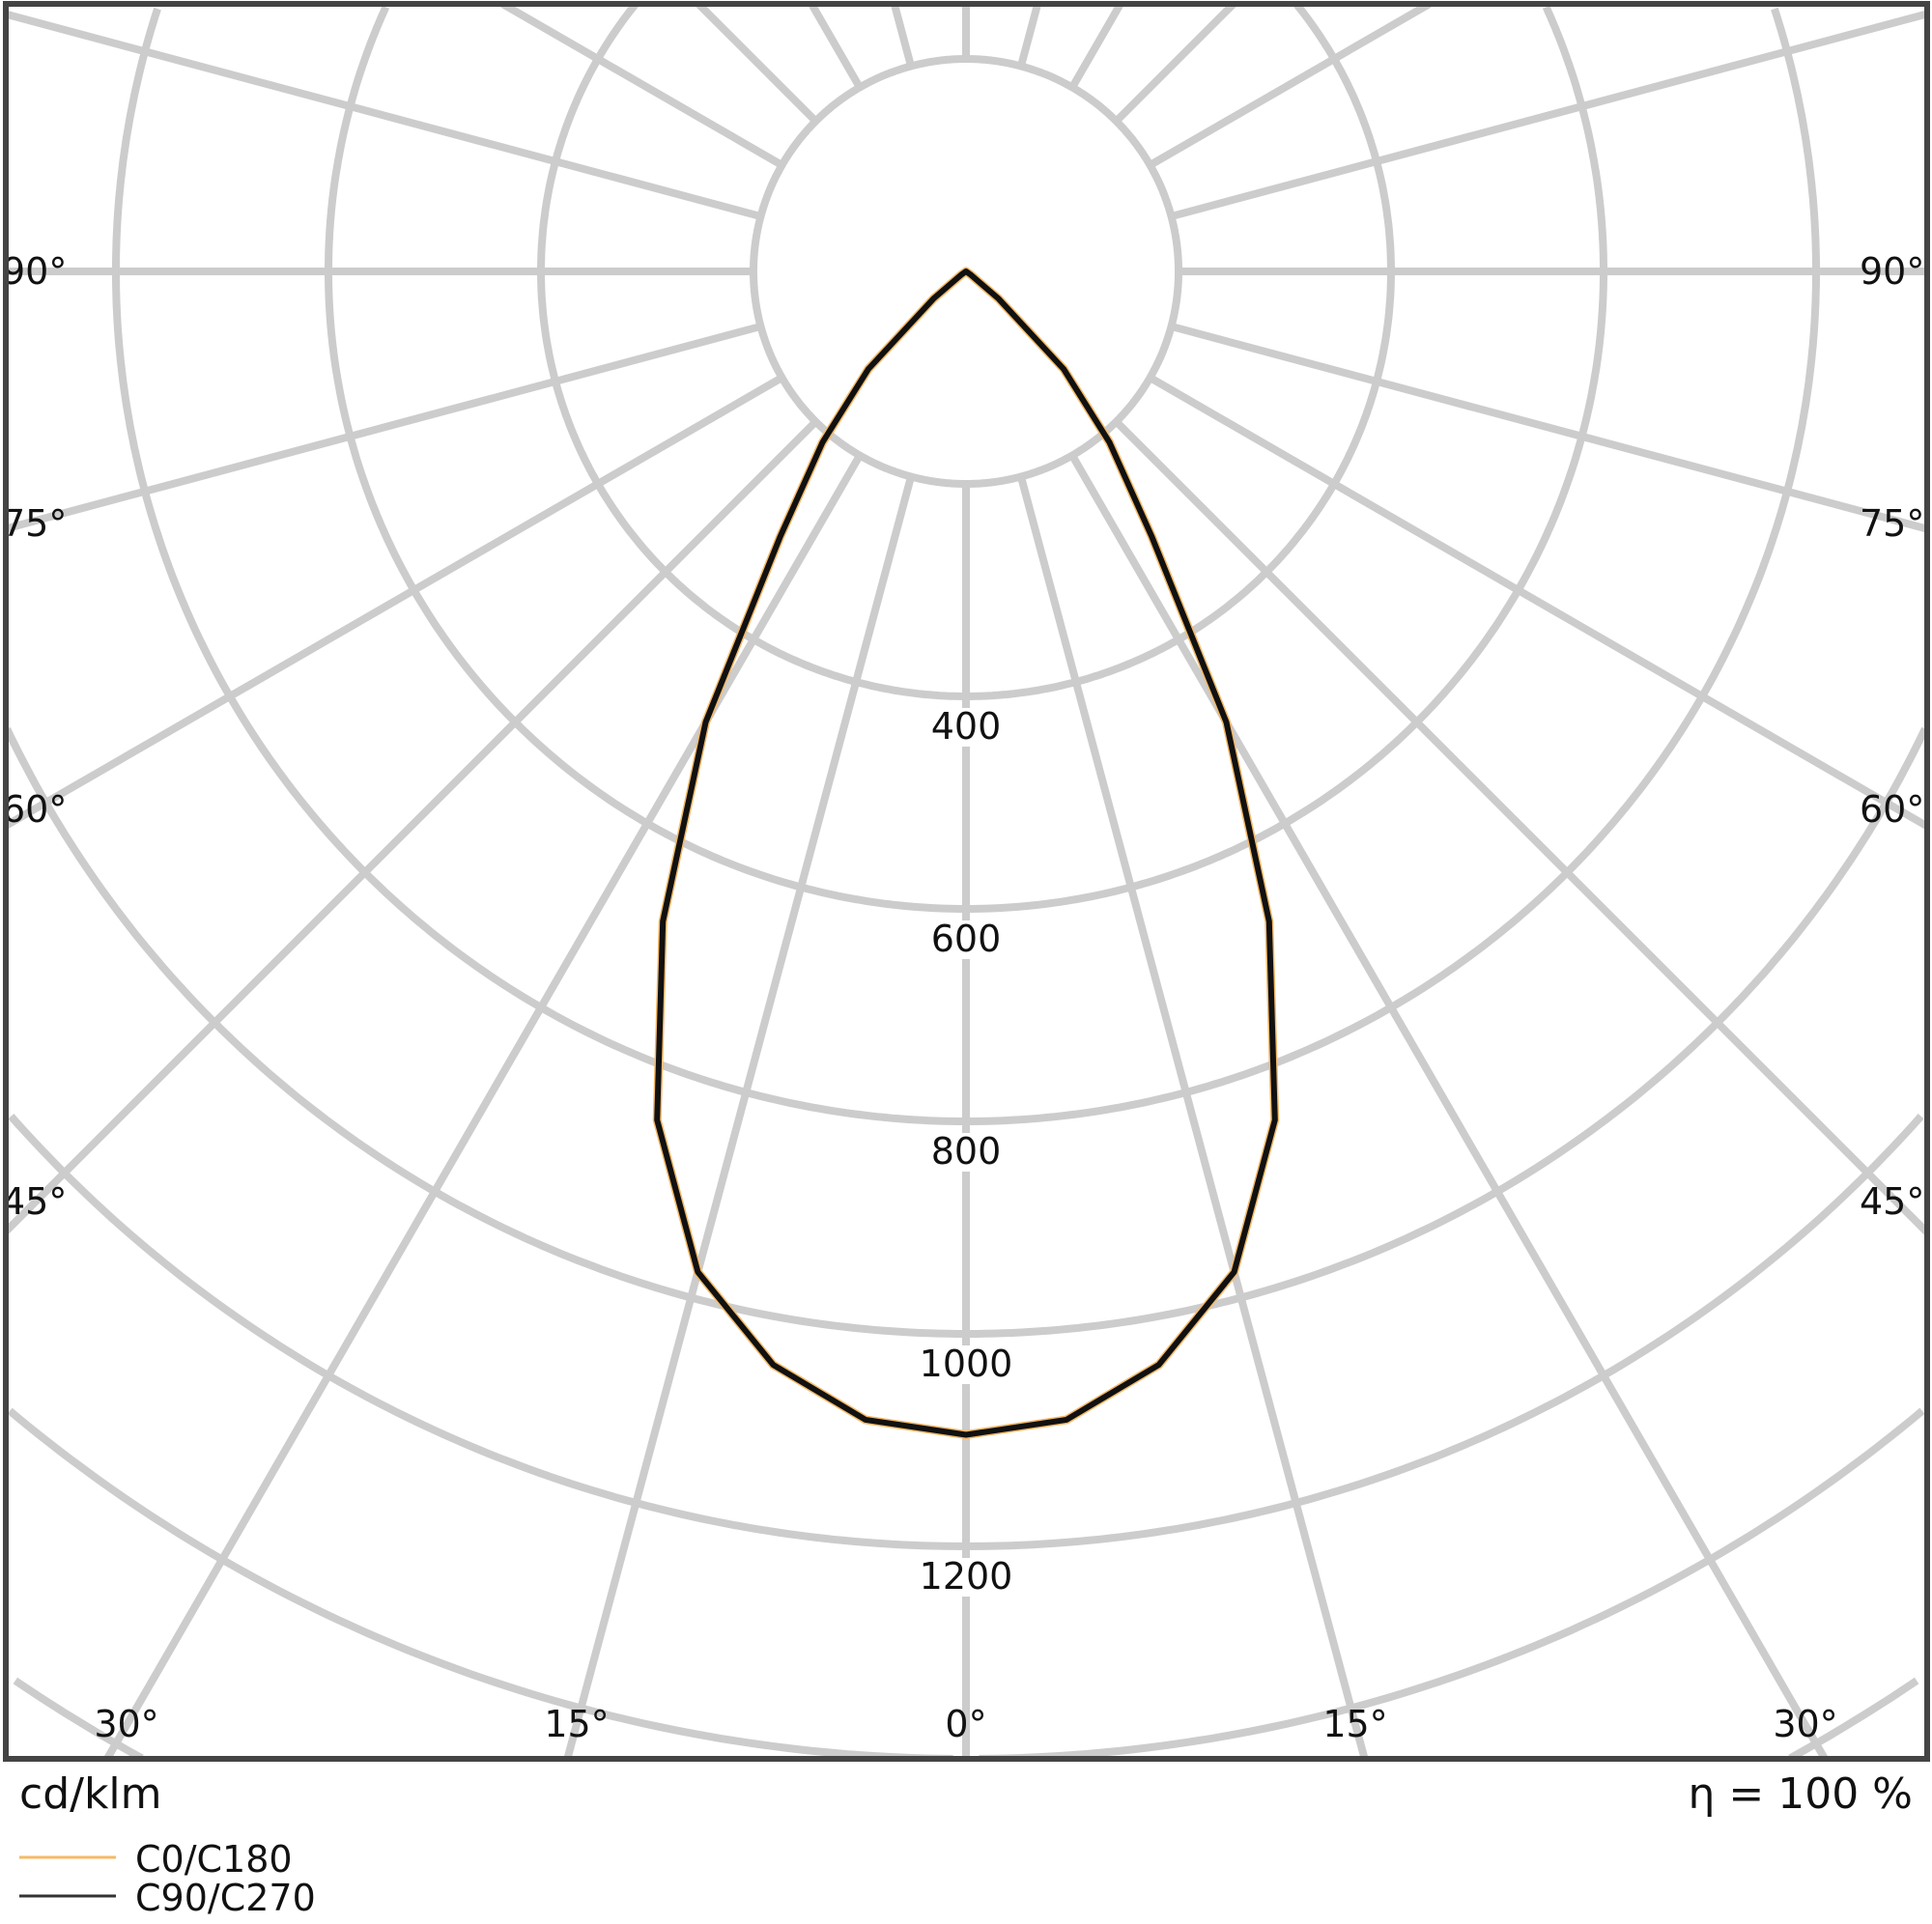 This screenshot has width=1932, height=1924. I want to click on radial-tick-label: 600, so click(966, 939).